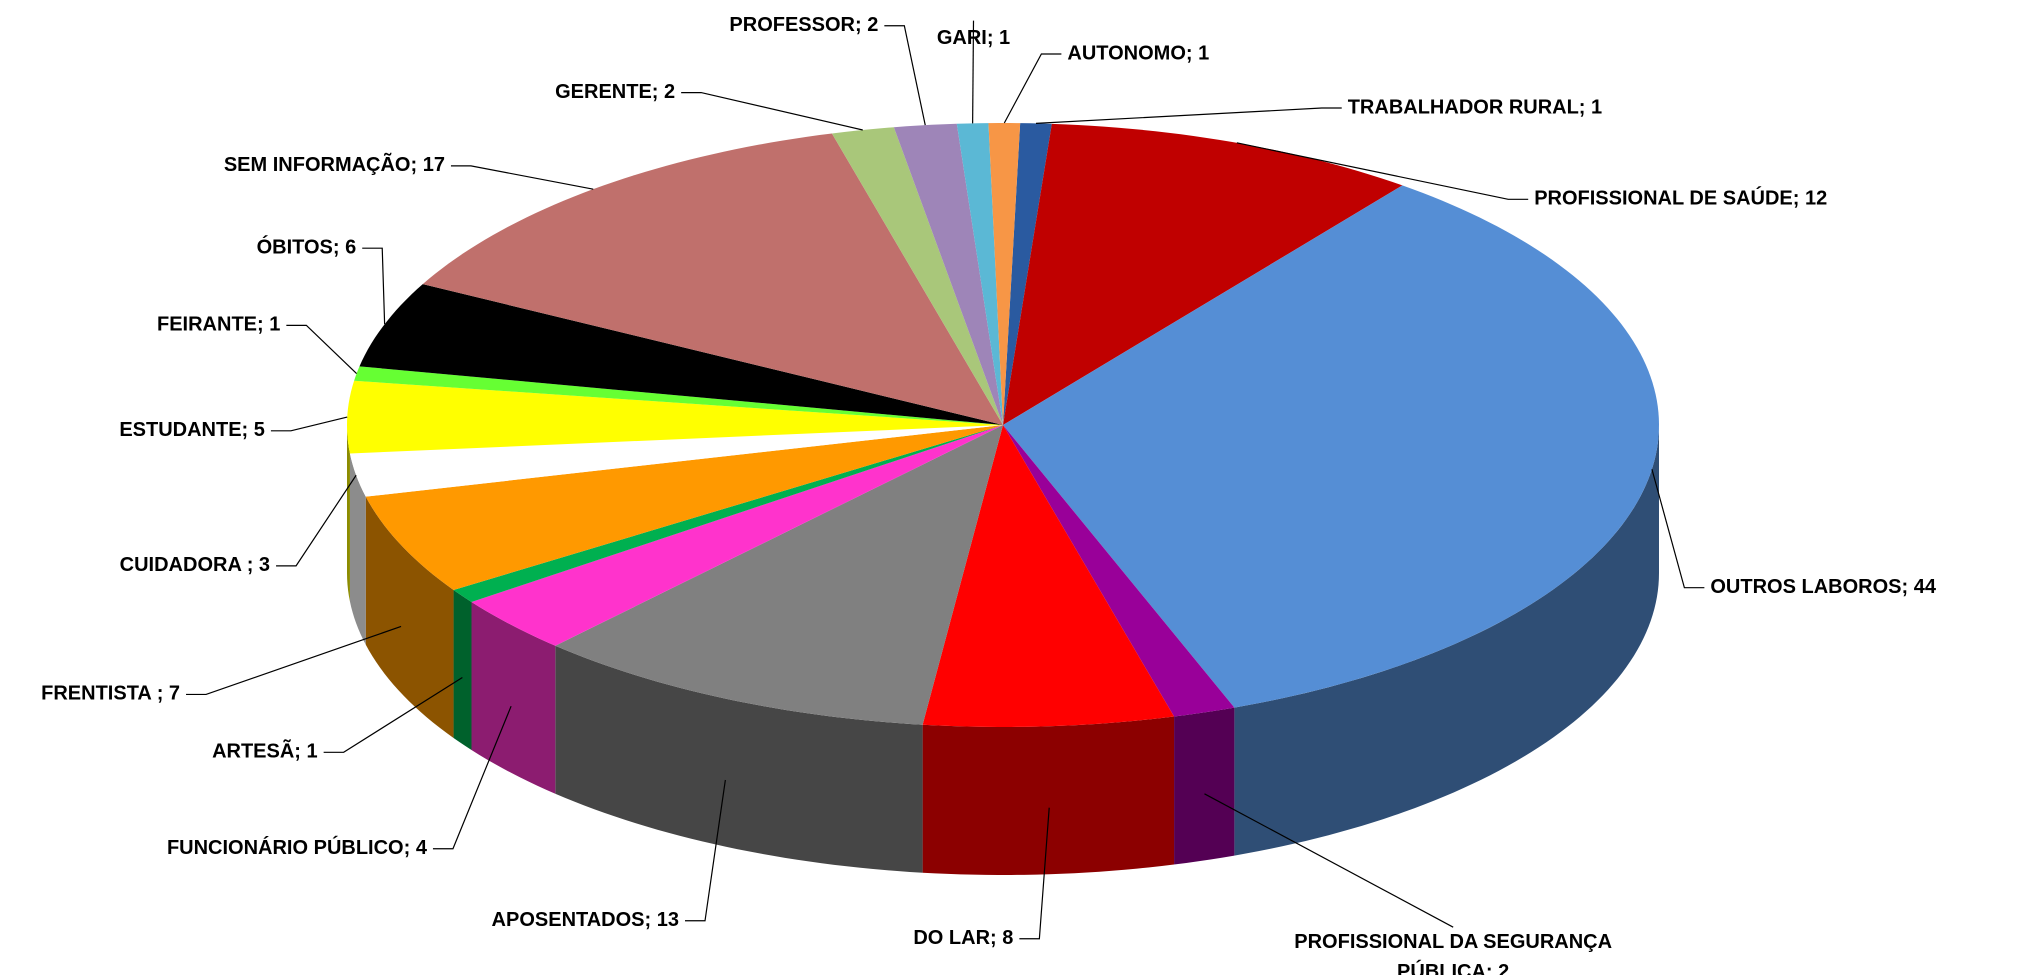  Describe the element at coordinates (192, 430) in the screenshot. I see `data-label: ESTUDANTE; 5` at that location.